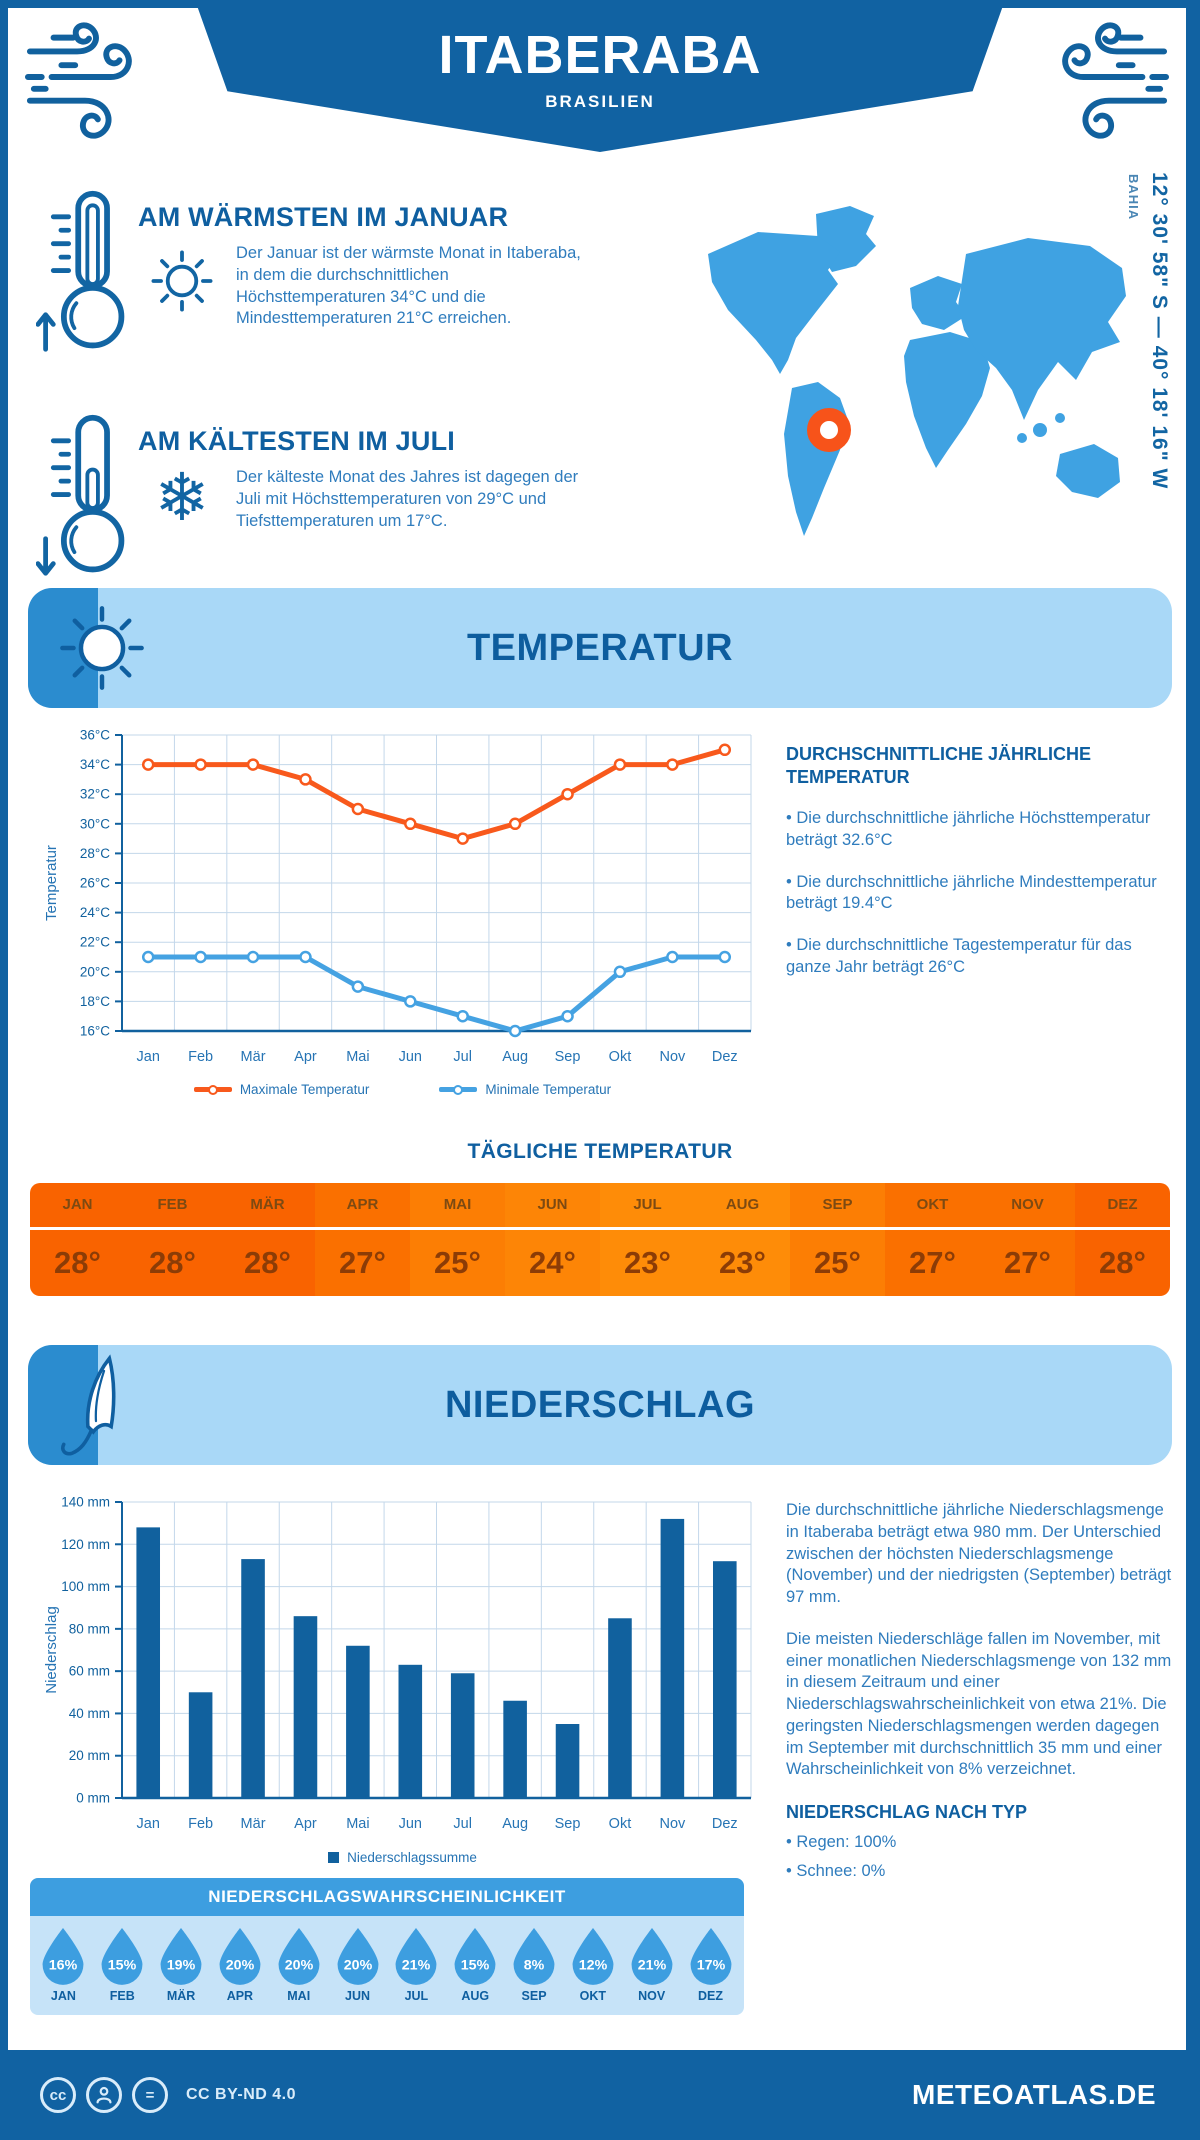  I want to click on daily-month-SEP: SEP, so click(837, 1205).